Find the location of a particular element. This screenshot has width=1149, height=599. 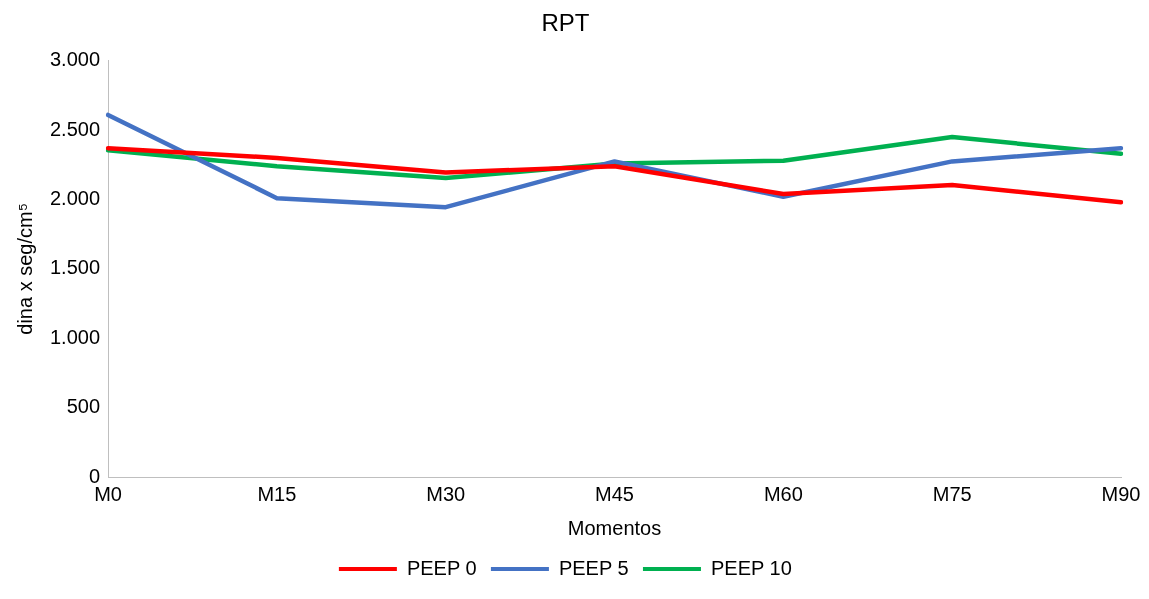

y-axis-title: dina x seg/cm⁵ is located at coordinates (24, 269).